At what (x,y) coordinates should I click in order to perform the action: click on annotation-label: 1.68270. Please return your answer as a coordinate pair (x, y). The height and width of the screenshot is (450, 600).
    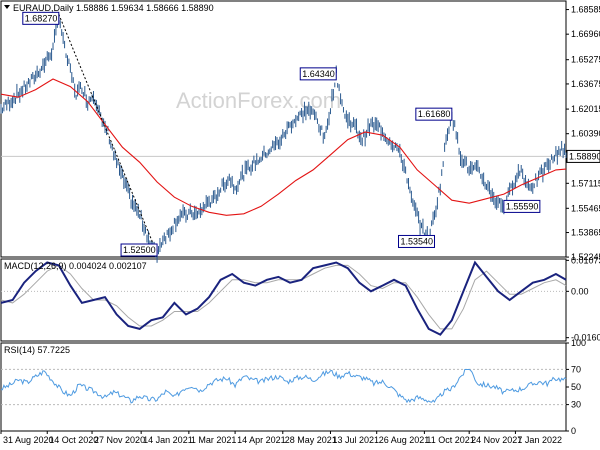
    Looking at the image, I should click on (41, 18).